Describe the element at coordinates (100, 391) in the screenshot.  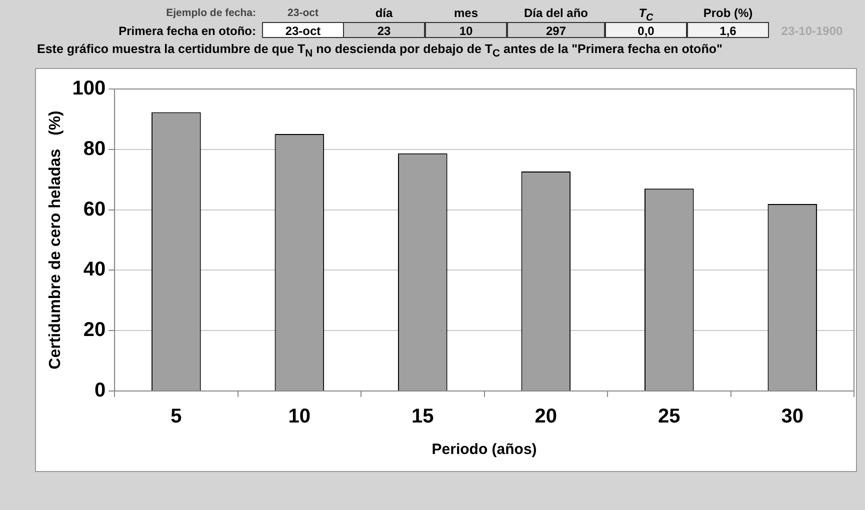
I see `y-tick-label: 0` at that location.